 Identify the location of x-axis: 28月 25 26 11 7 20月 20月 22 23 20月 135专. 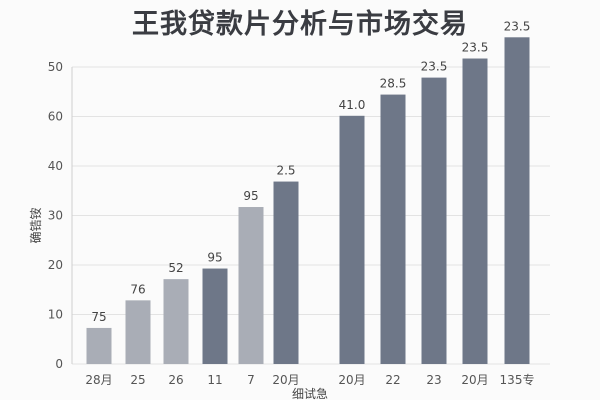
(309, 379).